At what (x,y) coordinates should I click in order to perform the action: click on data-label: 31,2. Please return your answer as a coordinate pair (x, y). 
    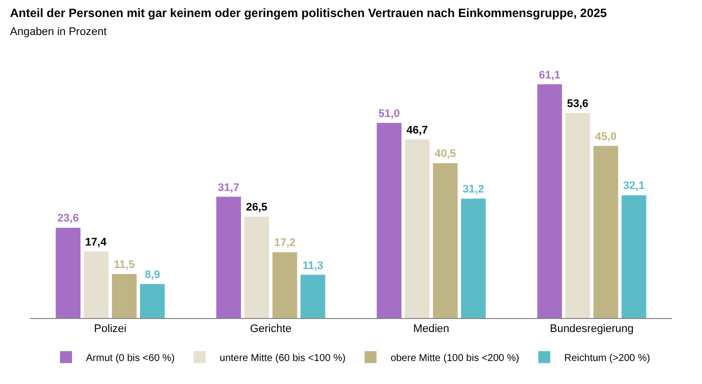
    Looking at the image, I should click on (473, 190).